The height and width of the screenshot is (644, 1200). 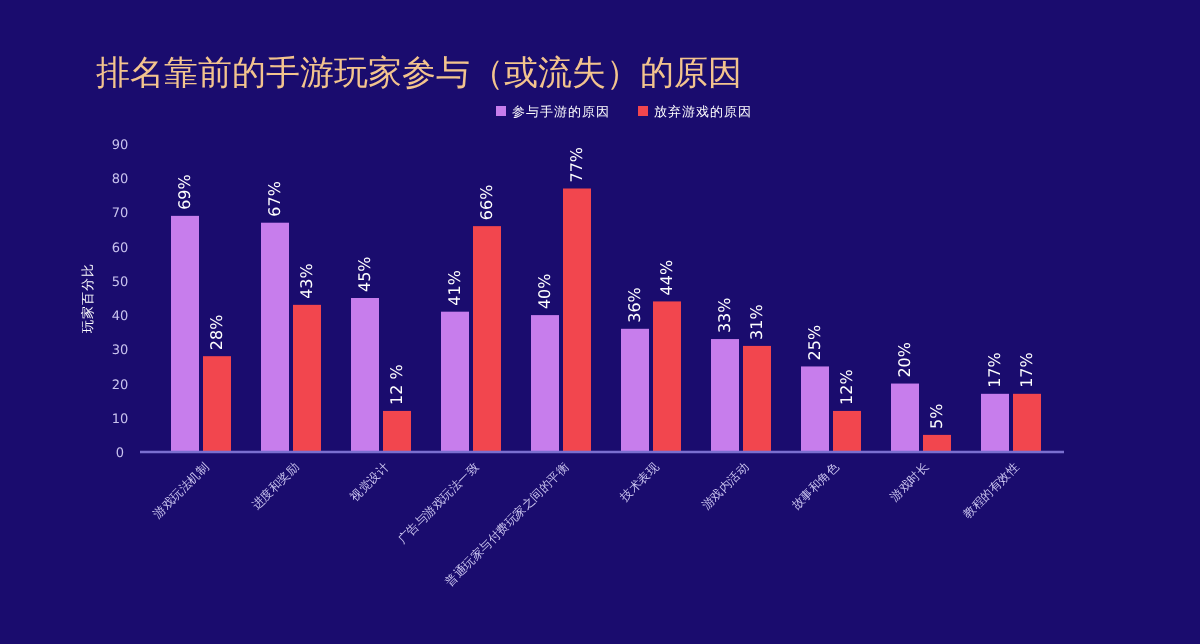 What do you see at coordinates (419, 74) in the screenshot?
I see `title: 排名靠前的手游玩家参与（或流失）的原因` at bounding box center [419, 74].